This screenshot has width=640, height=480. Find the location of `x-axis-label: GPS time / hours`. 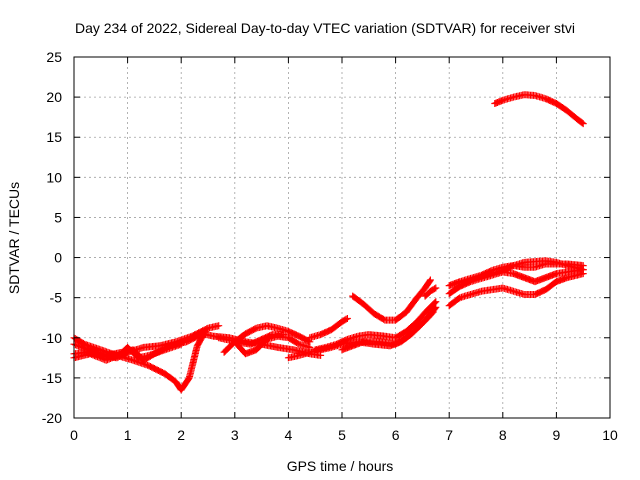

x-axis-label: GPS time / hours is located at coordinates (340, 466).